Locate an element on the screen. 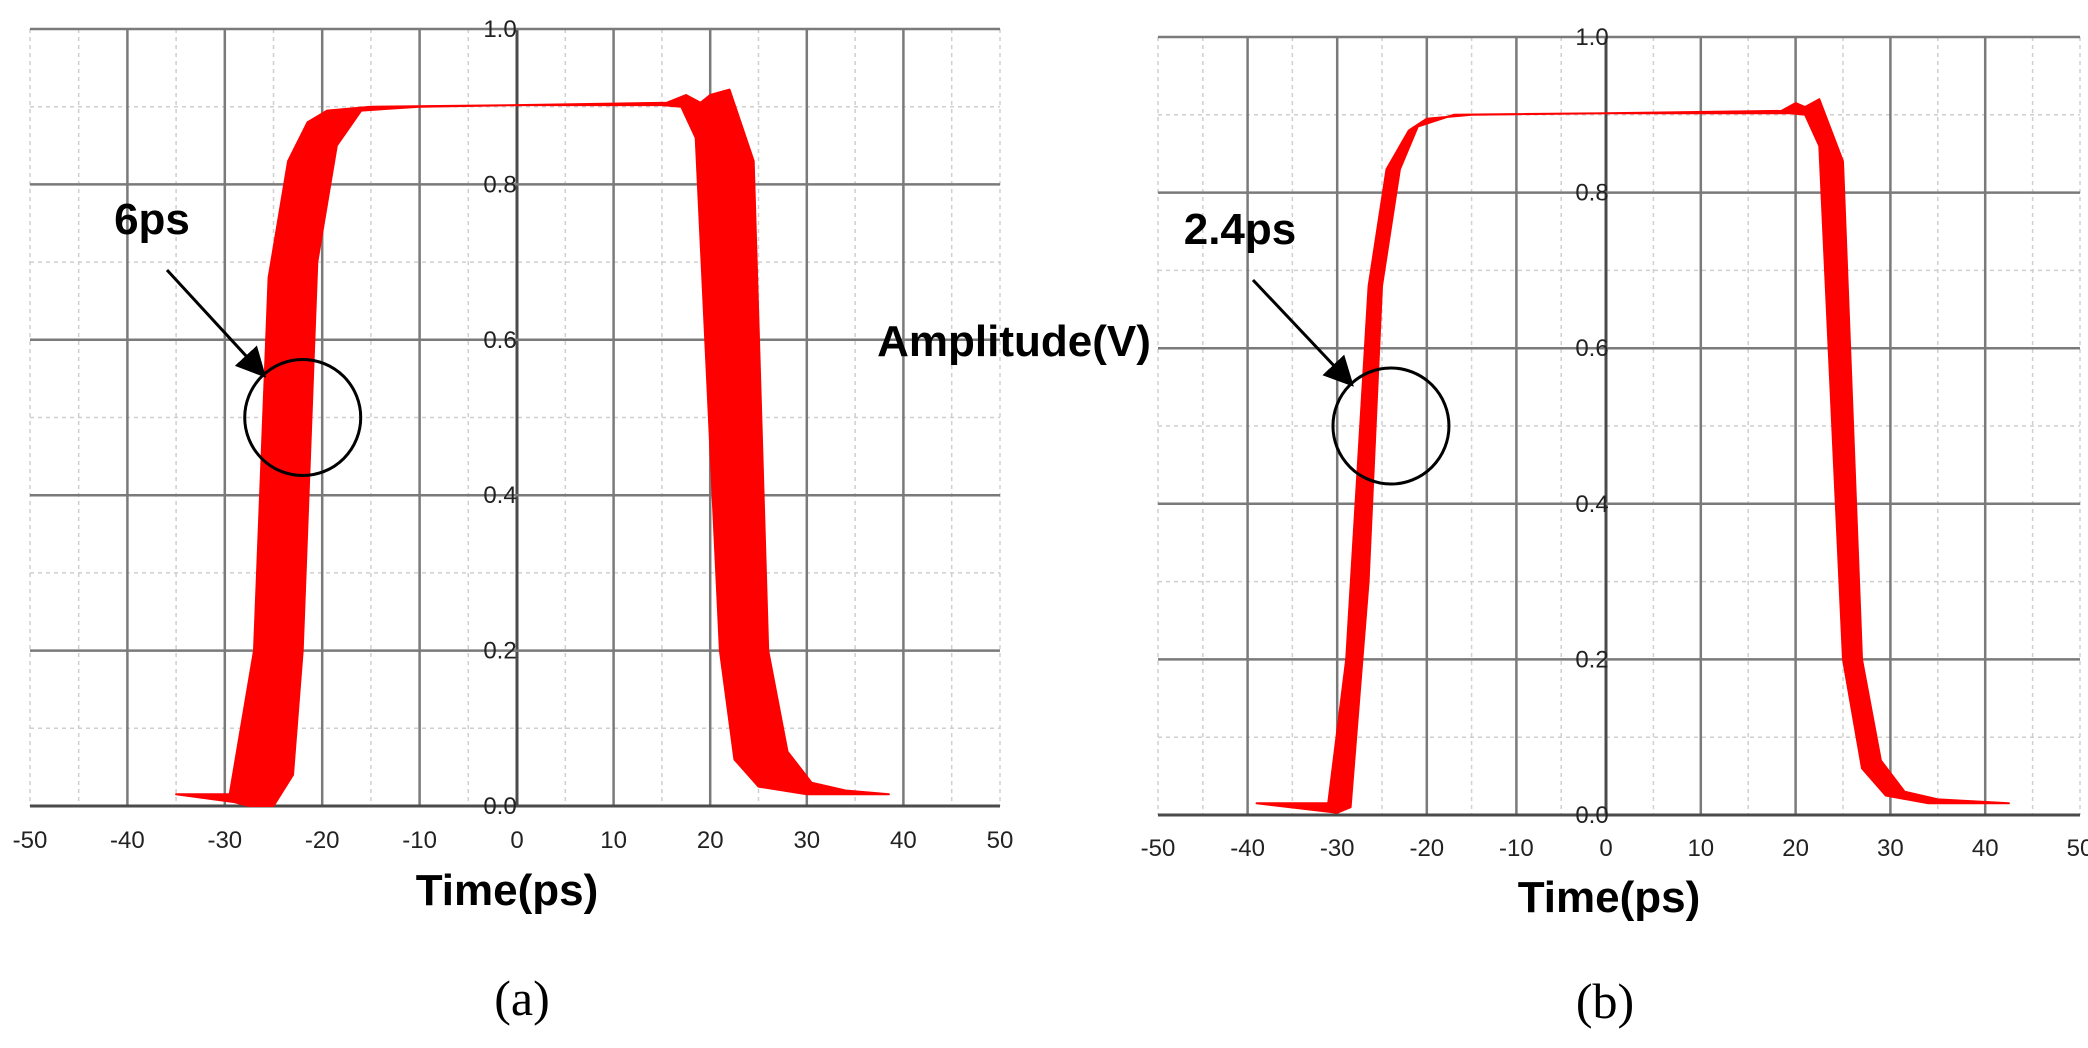 The height and width of the screenshot is (1048, 2088). y-tick-labels-b: 0.0 0.2 0.4 0.6 0.8 1.0 is located at coordinates (1591, 426).